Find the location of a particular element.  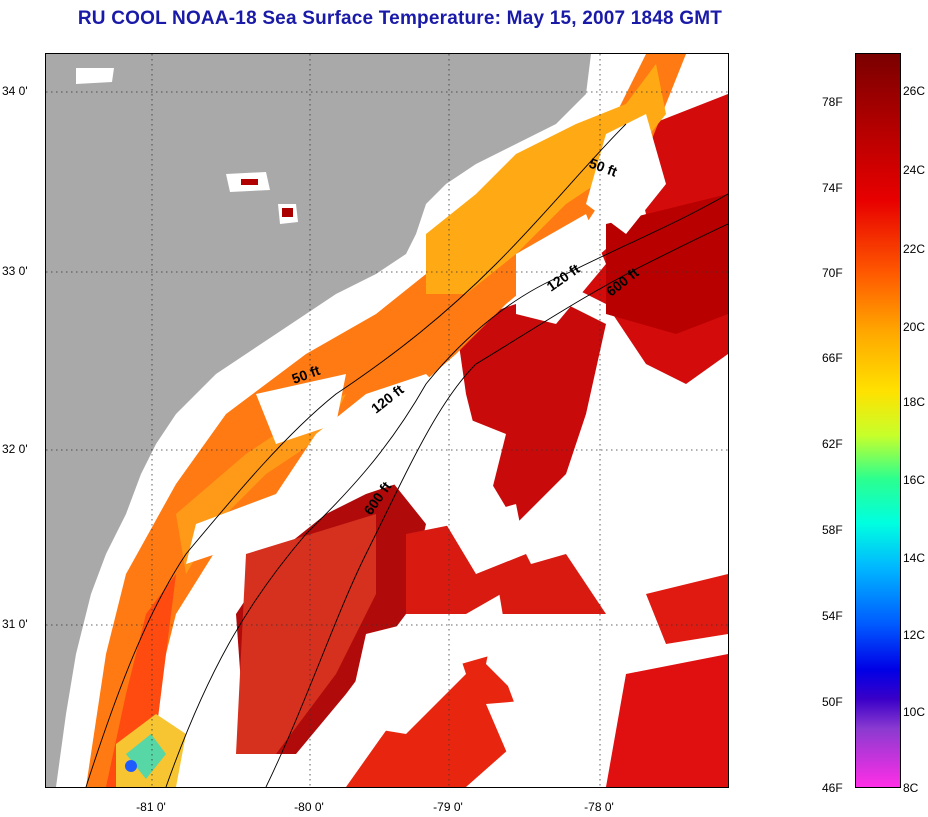

colorbar-f-label: 54F is located at coordinates (832, 616).